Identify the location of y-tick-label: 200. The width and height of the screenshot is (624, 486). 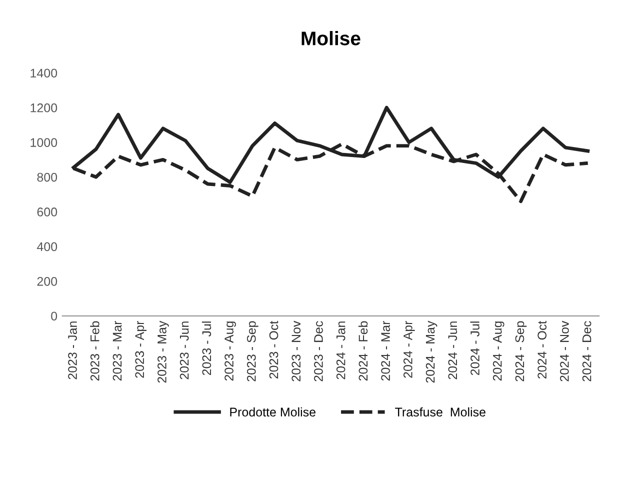
(47, 281).